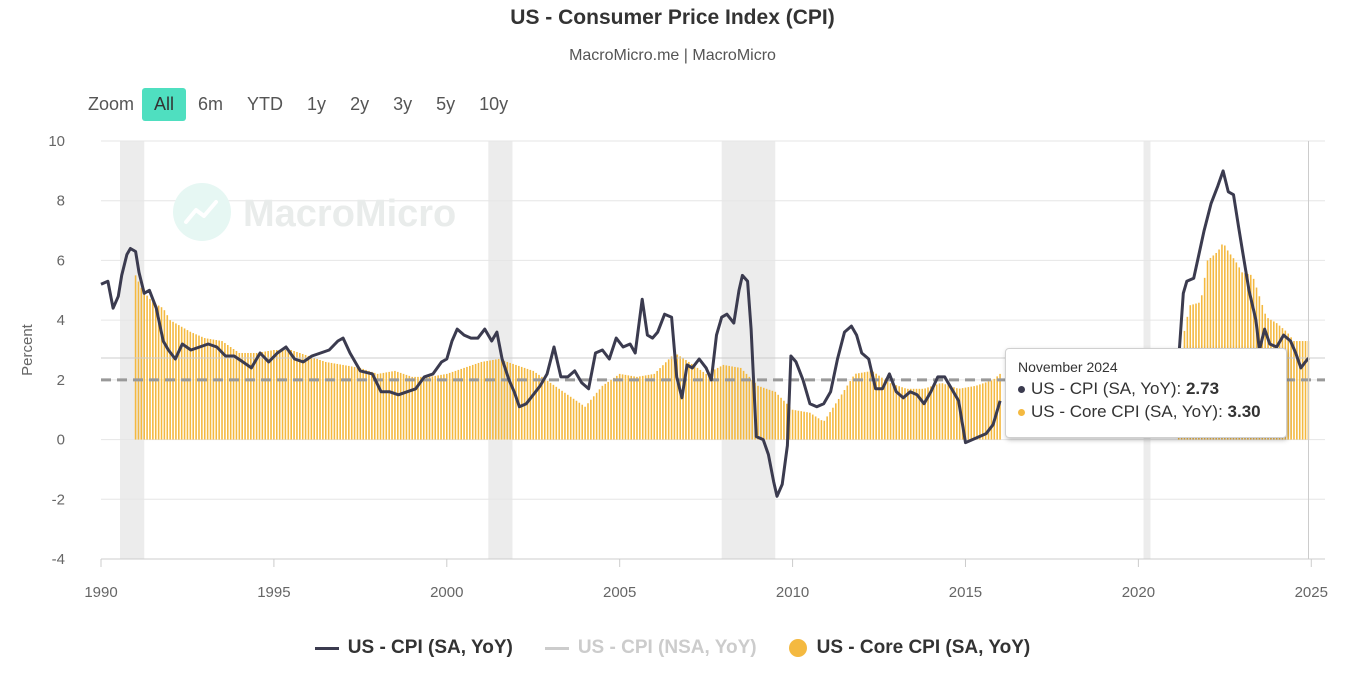 Image resolution: width=1345 pixels, height=678 pixels. What do you see at coordinates (430, 647) in the screenshot?
I see `legend-cpi-label: US - CPI (SA, YoY)` at bounding box center [430, 647].